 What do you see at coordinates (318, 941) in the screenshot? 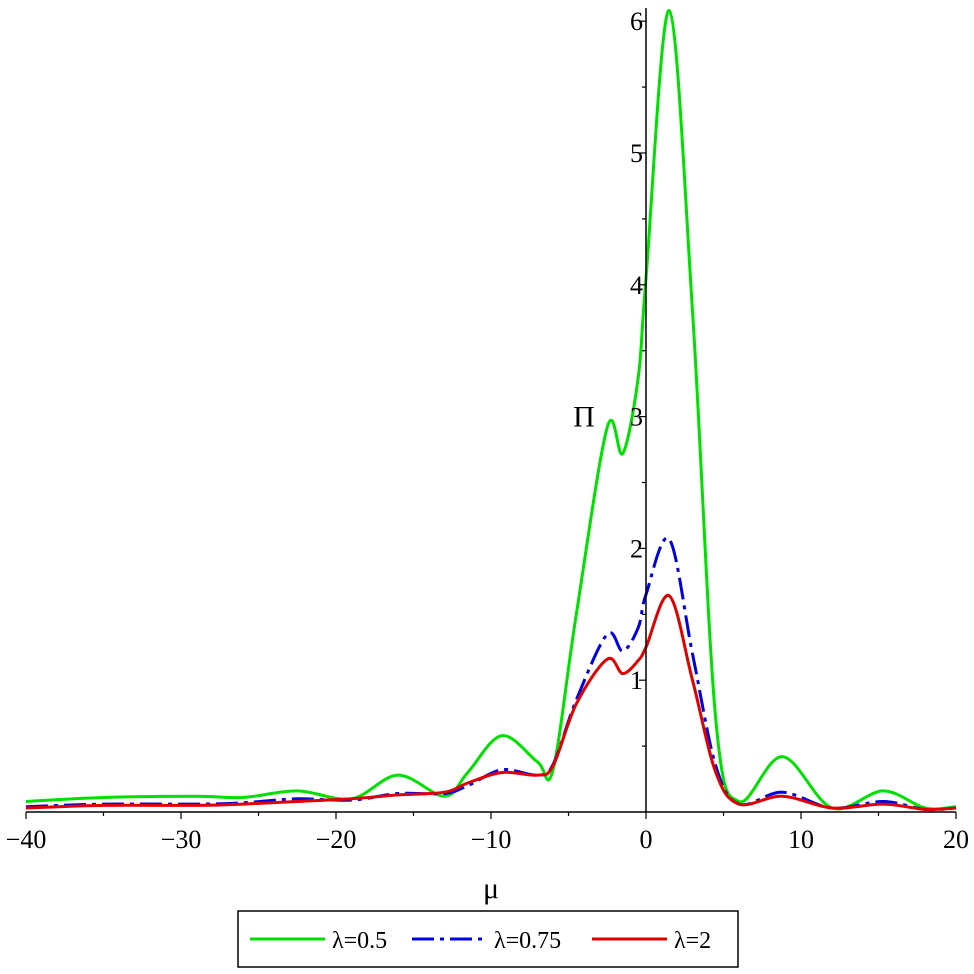
I see `legend-item-lambda-0-5: λ=0.5` at bounding box center [318, 941].